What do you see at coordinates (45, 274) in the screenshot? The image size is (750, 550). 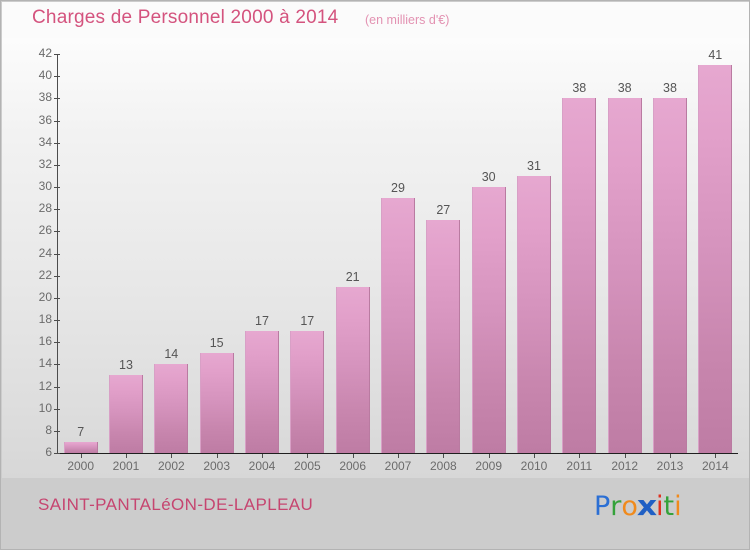 I see `y-axis-tick-label: 22` at bounding box center [45, 274].